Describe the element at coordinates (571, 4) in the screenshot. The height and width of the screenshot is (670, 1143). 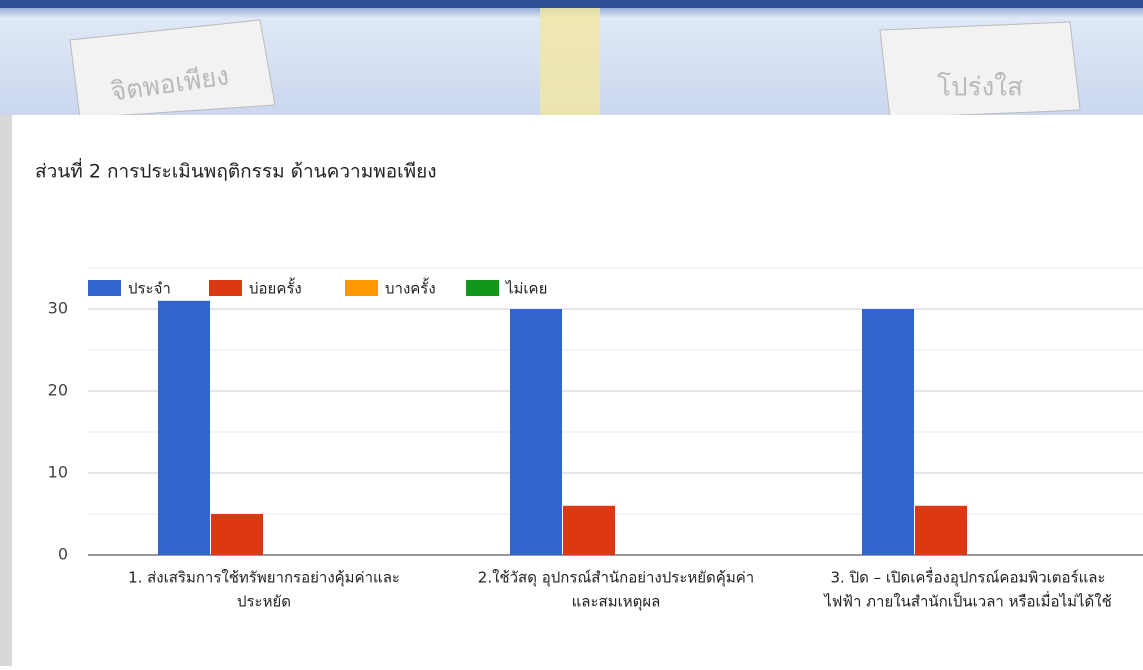
I see `banner-frame` at that location.